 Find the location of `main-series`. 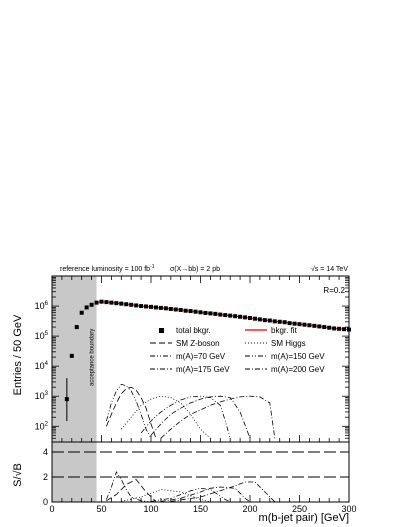

main-series is located at coordinates (191, 411).